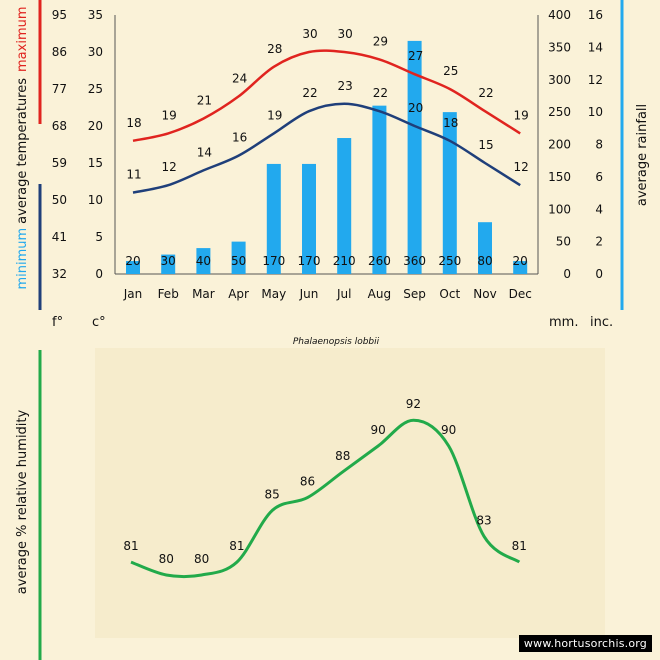 The width and height of the screenshot is (660, 660). Describe the element at coordinates (95, 200) in the screenshot. I see `celsius-tick: 10` at that location.